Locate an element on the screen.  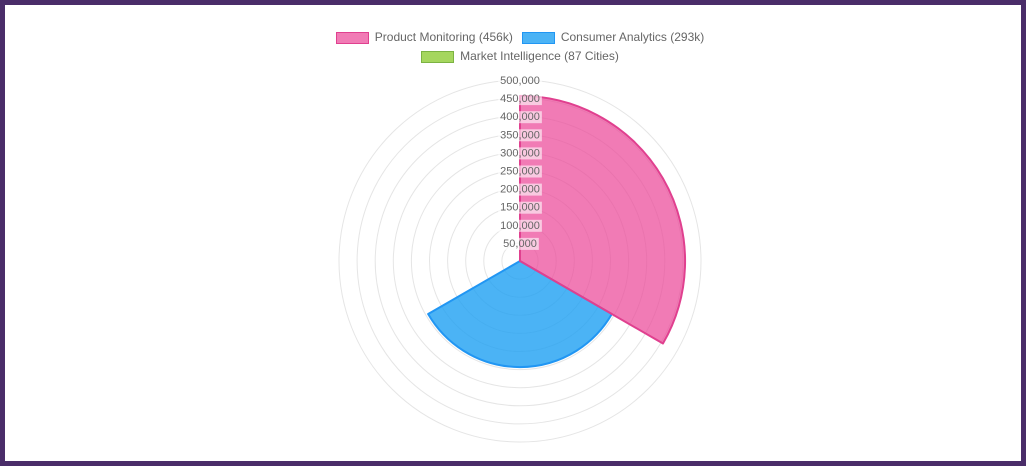
radial-tick-label: 50,000 is located at coordinates (520, 244).